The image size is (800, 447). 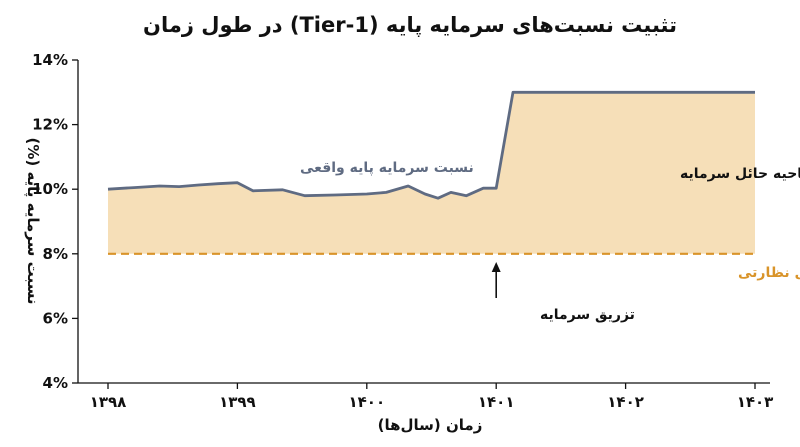 What do you see at coordinates (496, 280) in the screenshot?
I see `capital-injection-arrow` at bounding box center [496, 280].